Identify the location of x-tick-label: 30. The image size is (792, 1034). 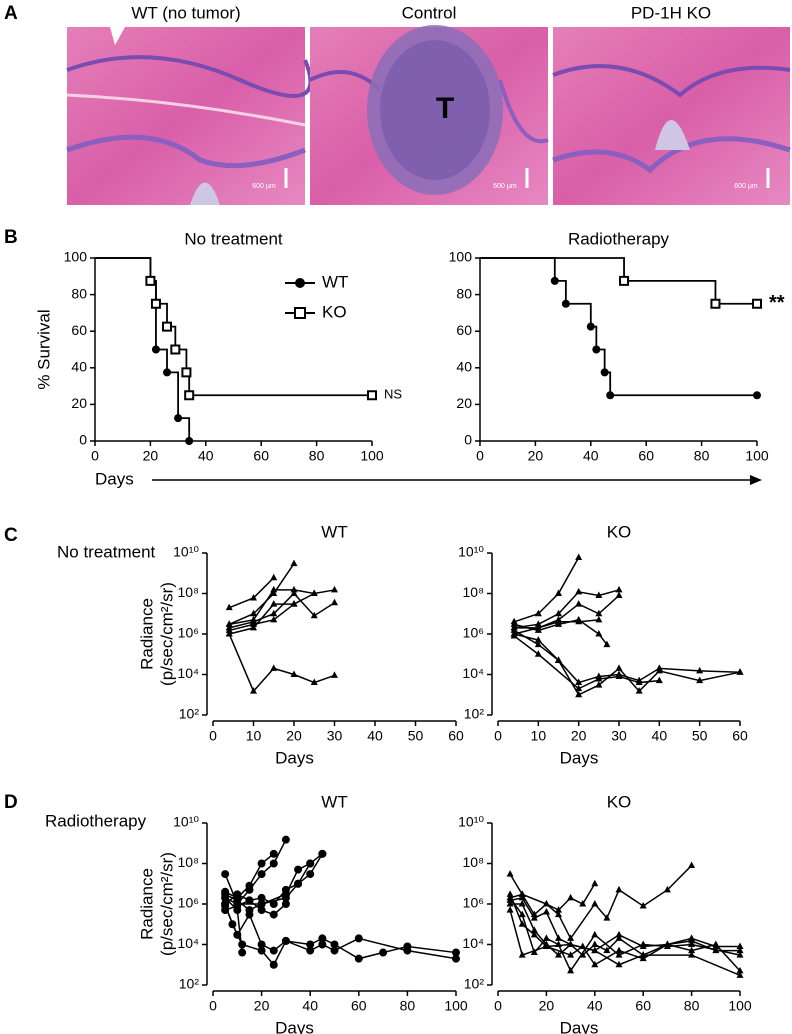
(619, 736).